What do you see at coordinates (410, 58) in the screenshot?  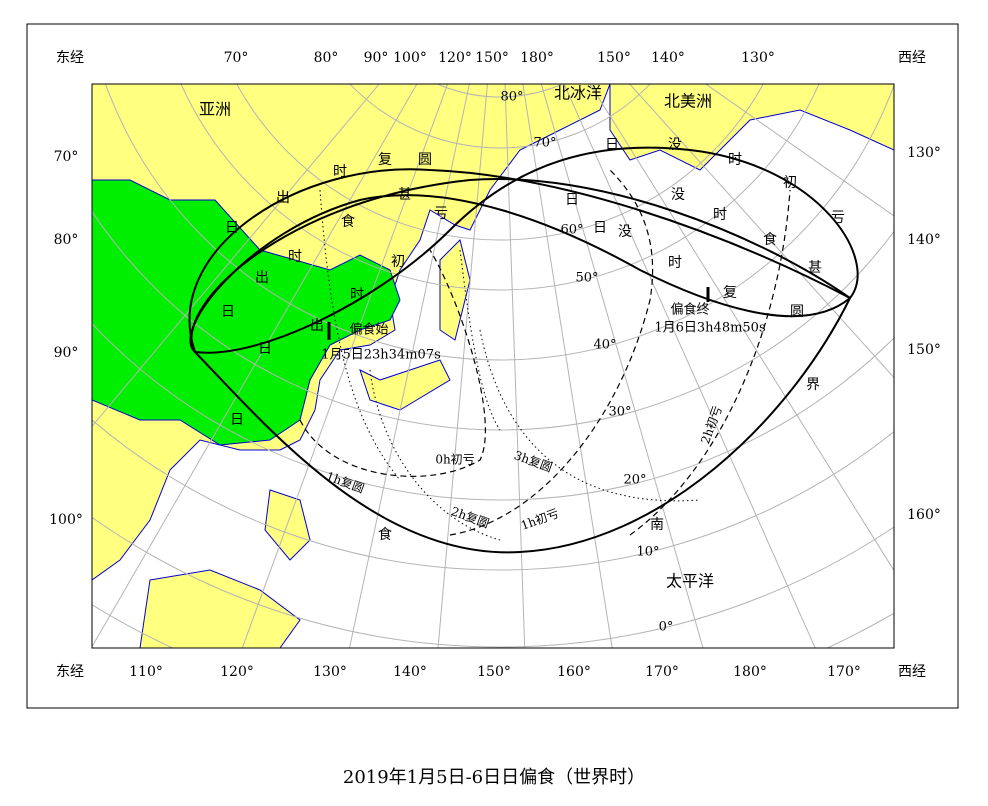 I see `top-border-label: 100°` at bounding box center [410, 58].